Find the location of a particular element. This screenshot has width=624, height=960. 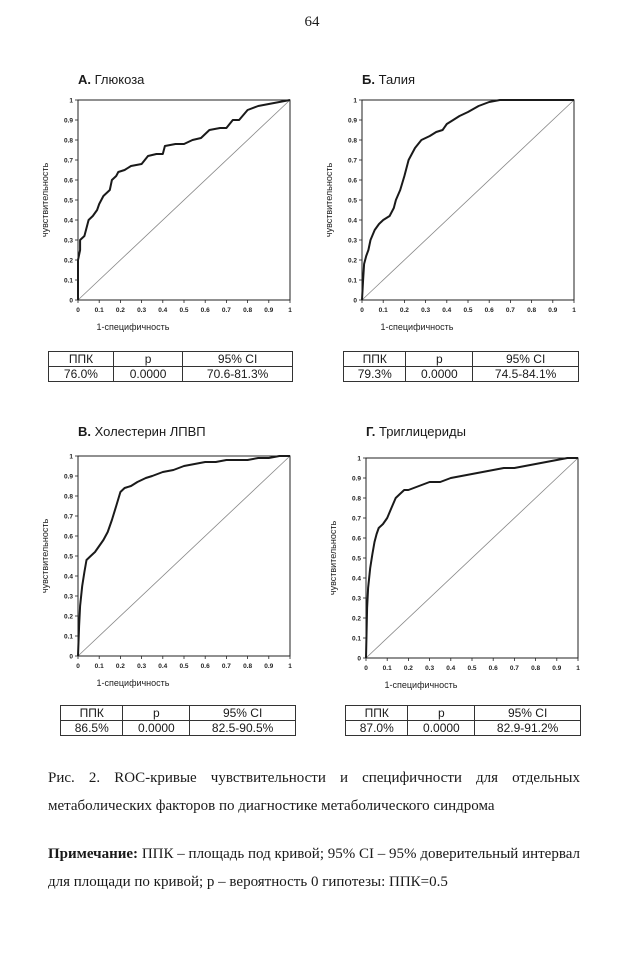

value-ci: 74.5-84.1% is located at coordinates (525, 374).